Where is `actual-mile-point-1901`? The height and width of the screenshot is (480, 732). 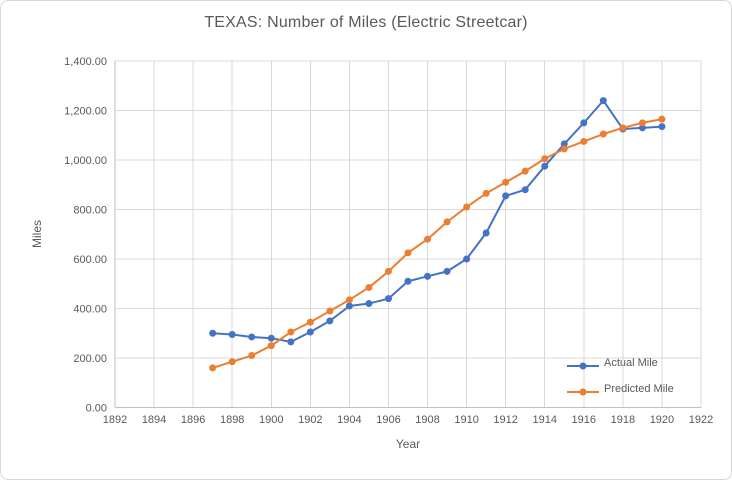 actual-mile-point-1901 is located at coordinates (291, 342).